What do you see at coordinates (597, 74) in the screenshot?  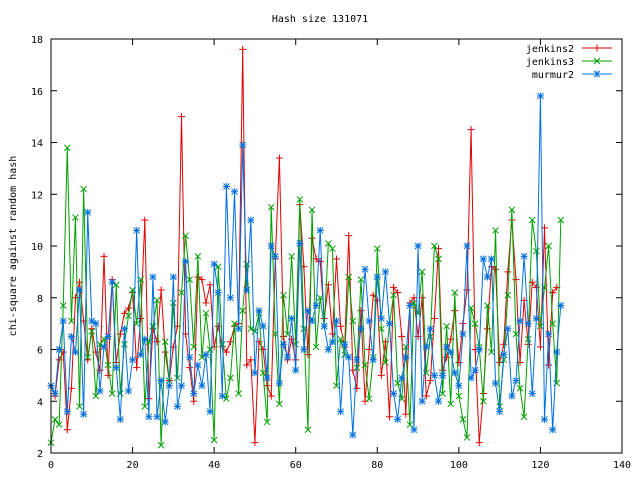 I see `legend-marker` at bounding box center [597, 74].